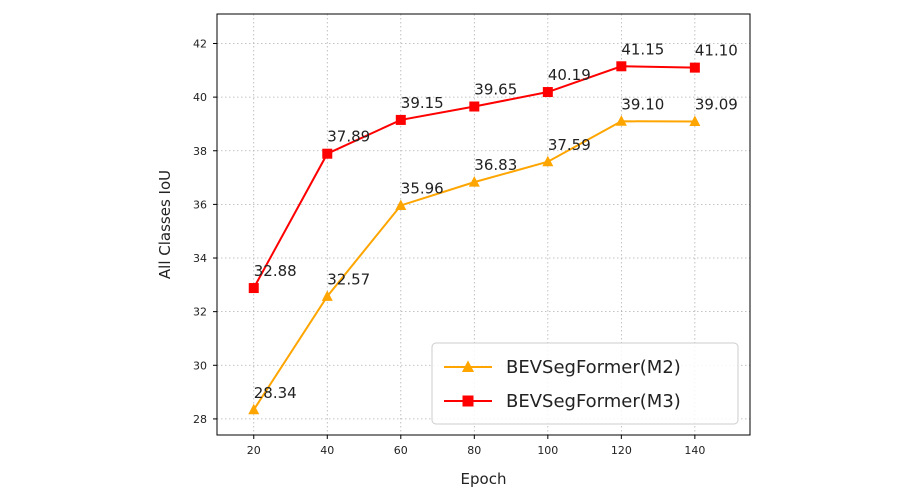 This screenshot has height=494, width=922. What do you see at coordinates (642, 49) in the screenshot?
I see `data-label: 41.15` at bounding box center [642, 49].